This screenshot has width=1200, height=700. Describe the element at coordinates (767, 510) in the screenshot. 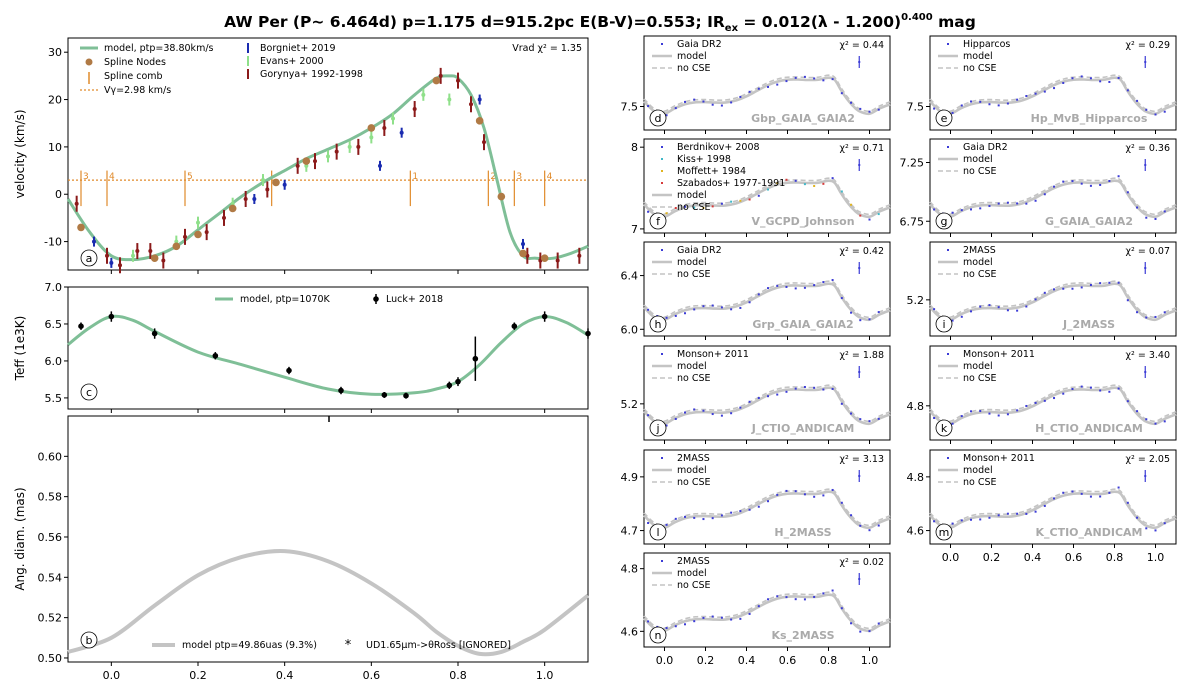

I see `phot-model-curve` at that location.